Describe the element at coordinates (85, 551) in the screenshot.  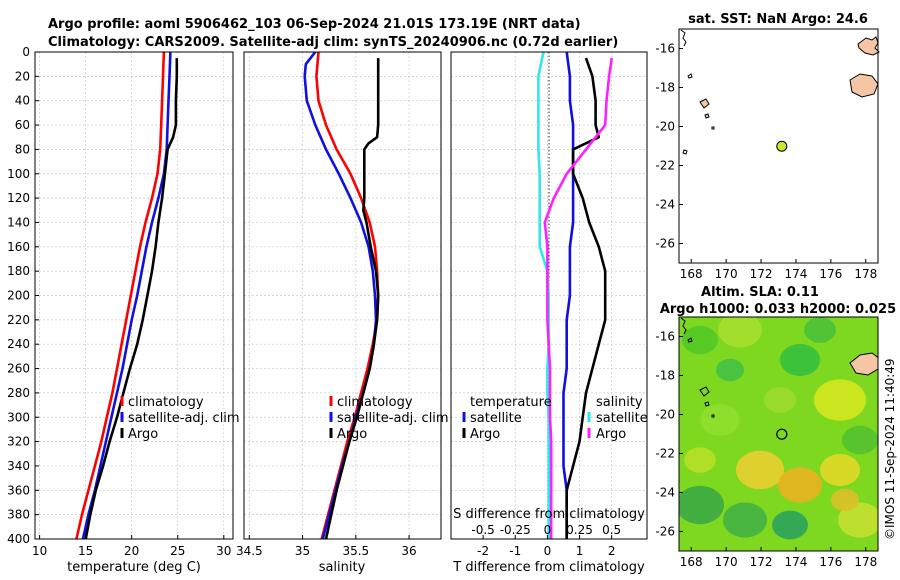
I see `x-tick-label: 15` at that location.